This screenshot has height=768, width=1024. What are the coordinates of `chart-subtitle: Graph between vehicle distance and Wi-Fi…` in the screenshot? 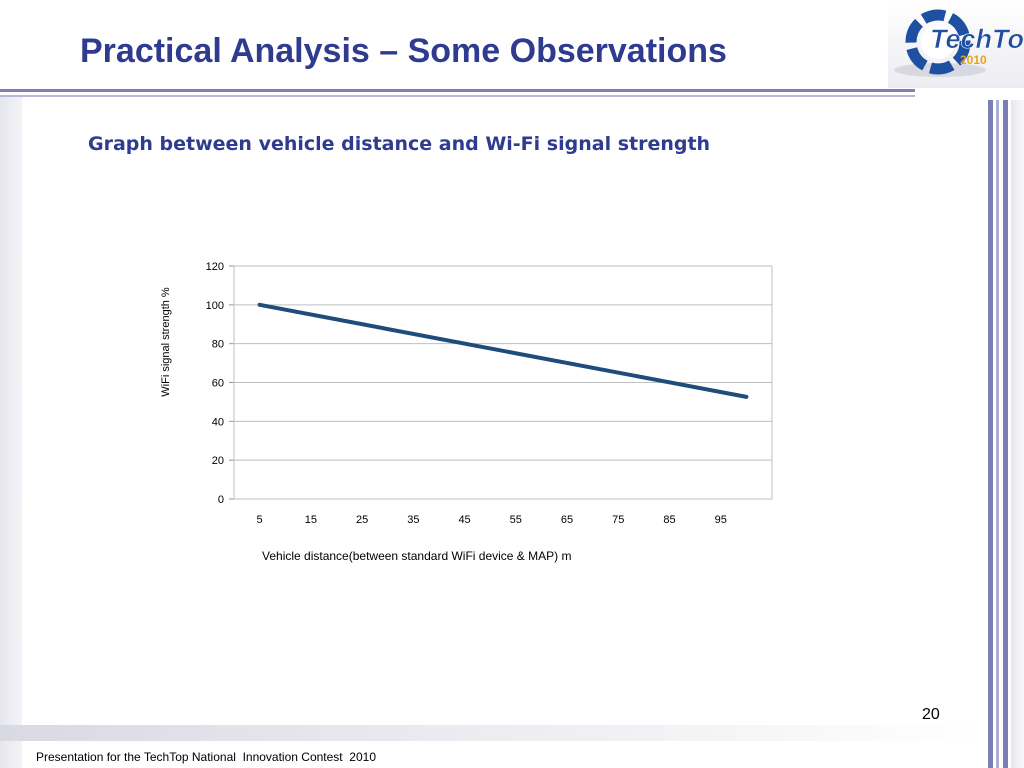 It's located at (399, 144).